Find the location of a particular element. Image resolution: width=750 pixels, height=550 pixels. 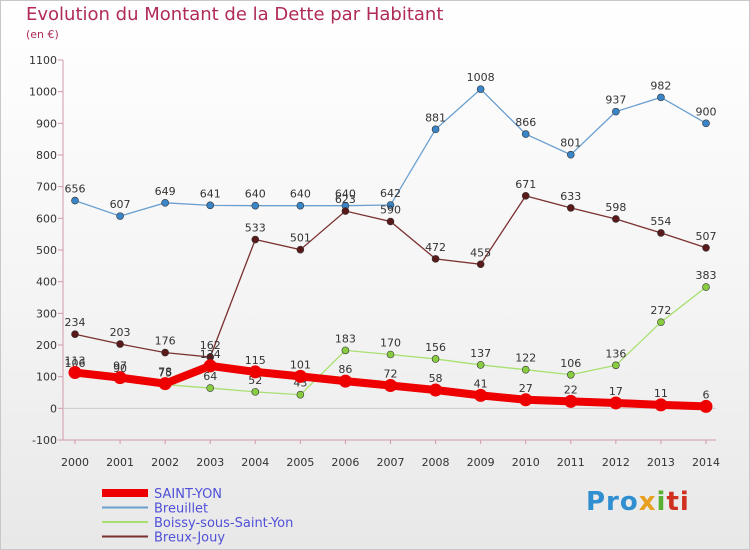

data-label: 507 is located at coordinates (706, 236).